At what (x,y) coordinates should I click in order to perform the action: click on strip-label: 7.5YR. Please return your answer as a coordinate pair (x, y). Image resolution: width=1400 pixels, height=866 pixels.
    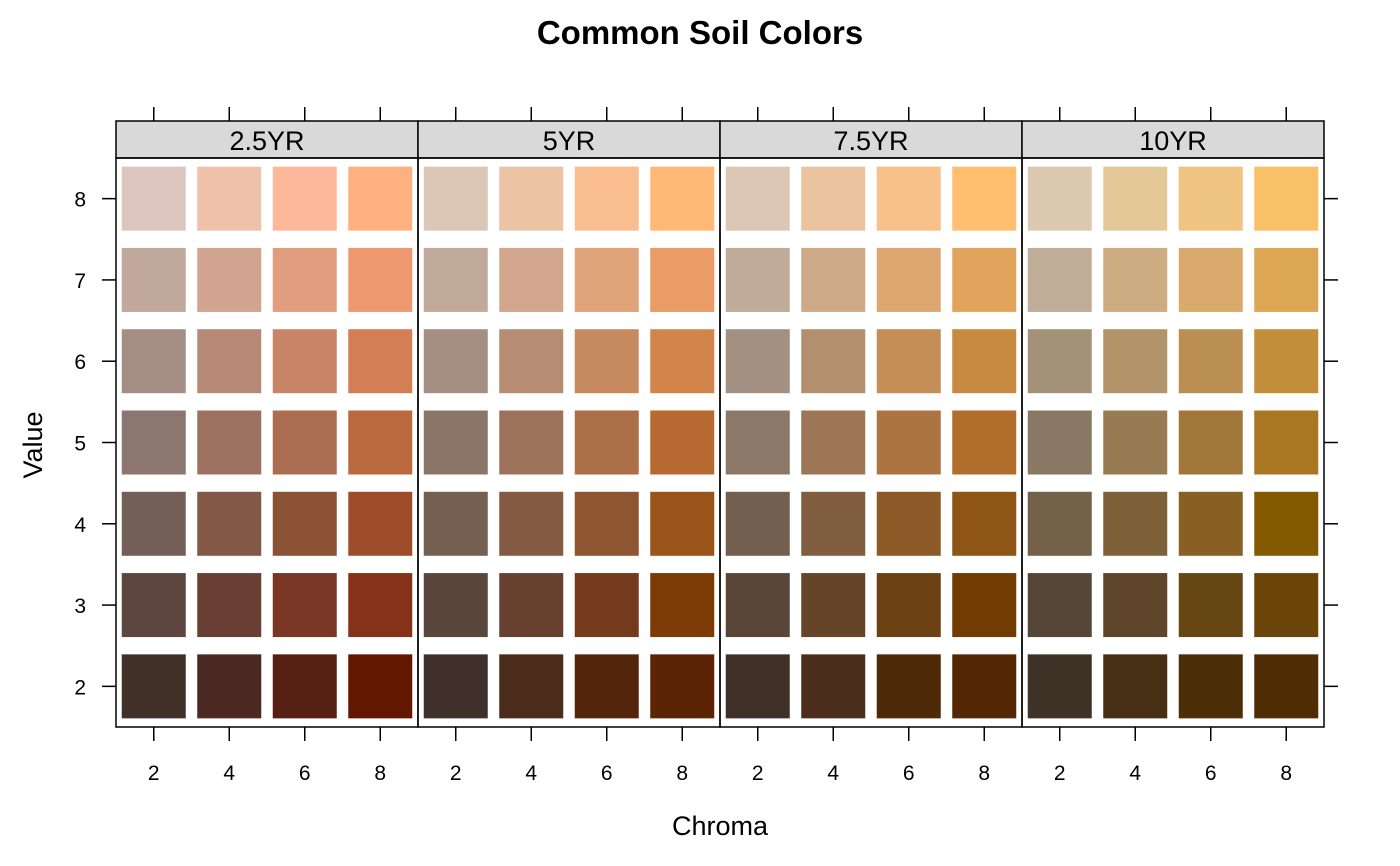
    Looking at the image, I should click on (870, 141).